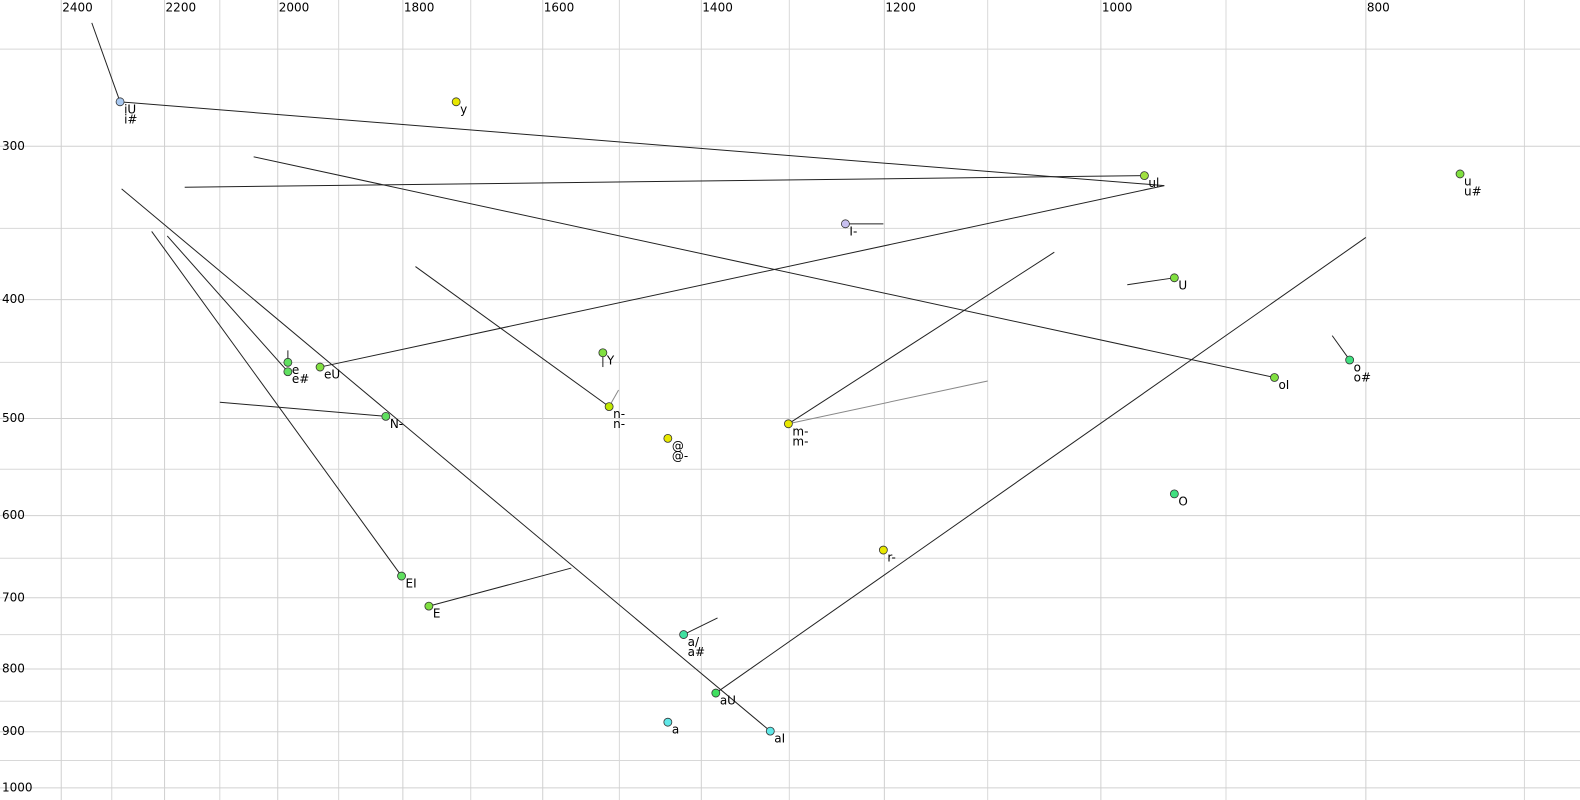 Image resolution: width=1580 pixels, height=800 pixels. Describe the element at coordinates (1153, 183) in the screenshot. I see `point-label: ul` at that location.